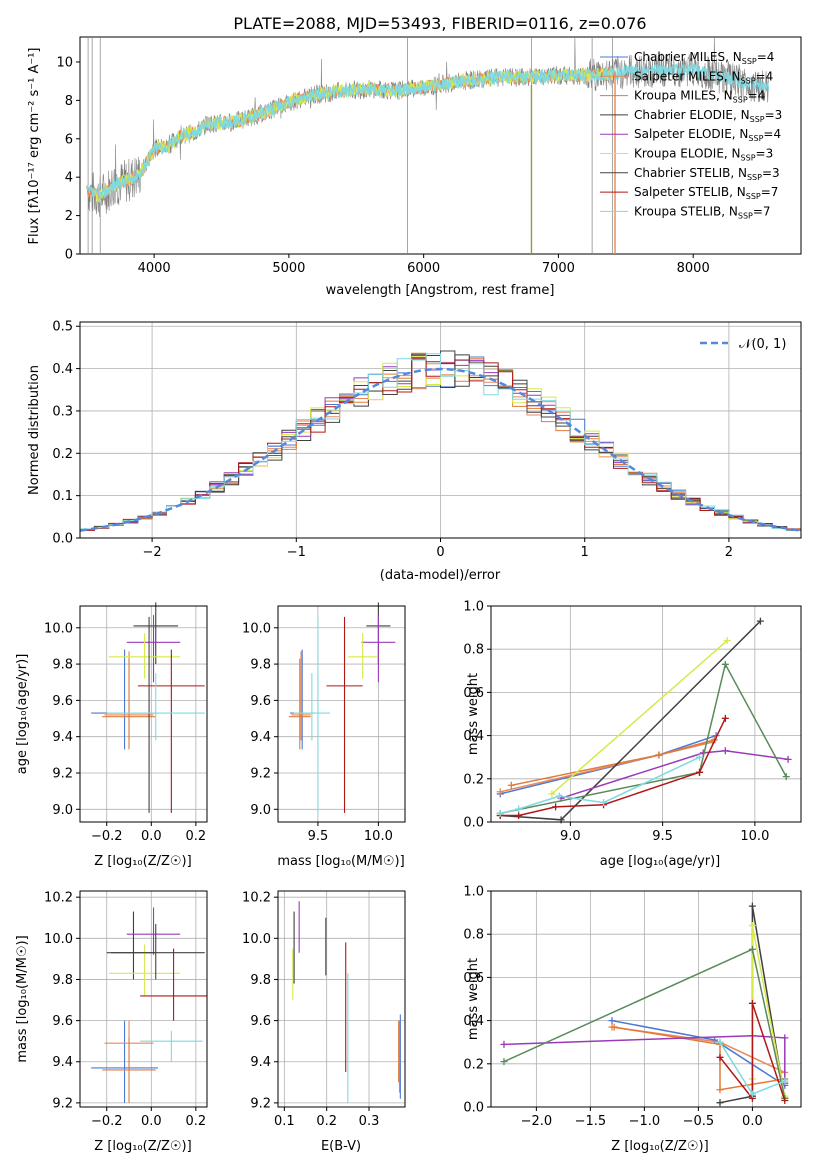 This screenshot has height=1170, width=819. What do you see at coordinates (591, 1121) in the screenshot?
I see `x-tick-label: −1.5` at bounding box center [591, 1121].